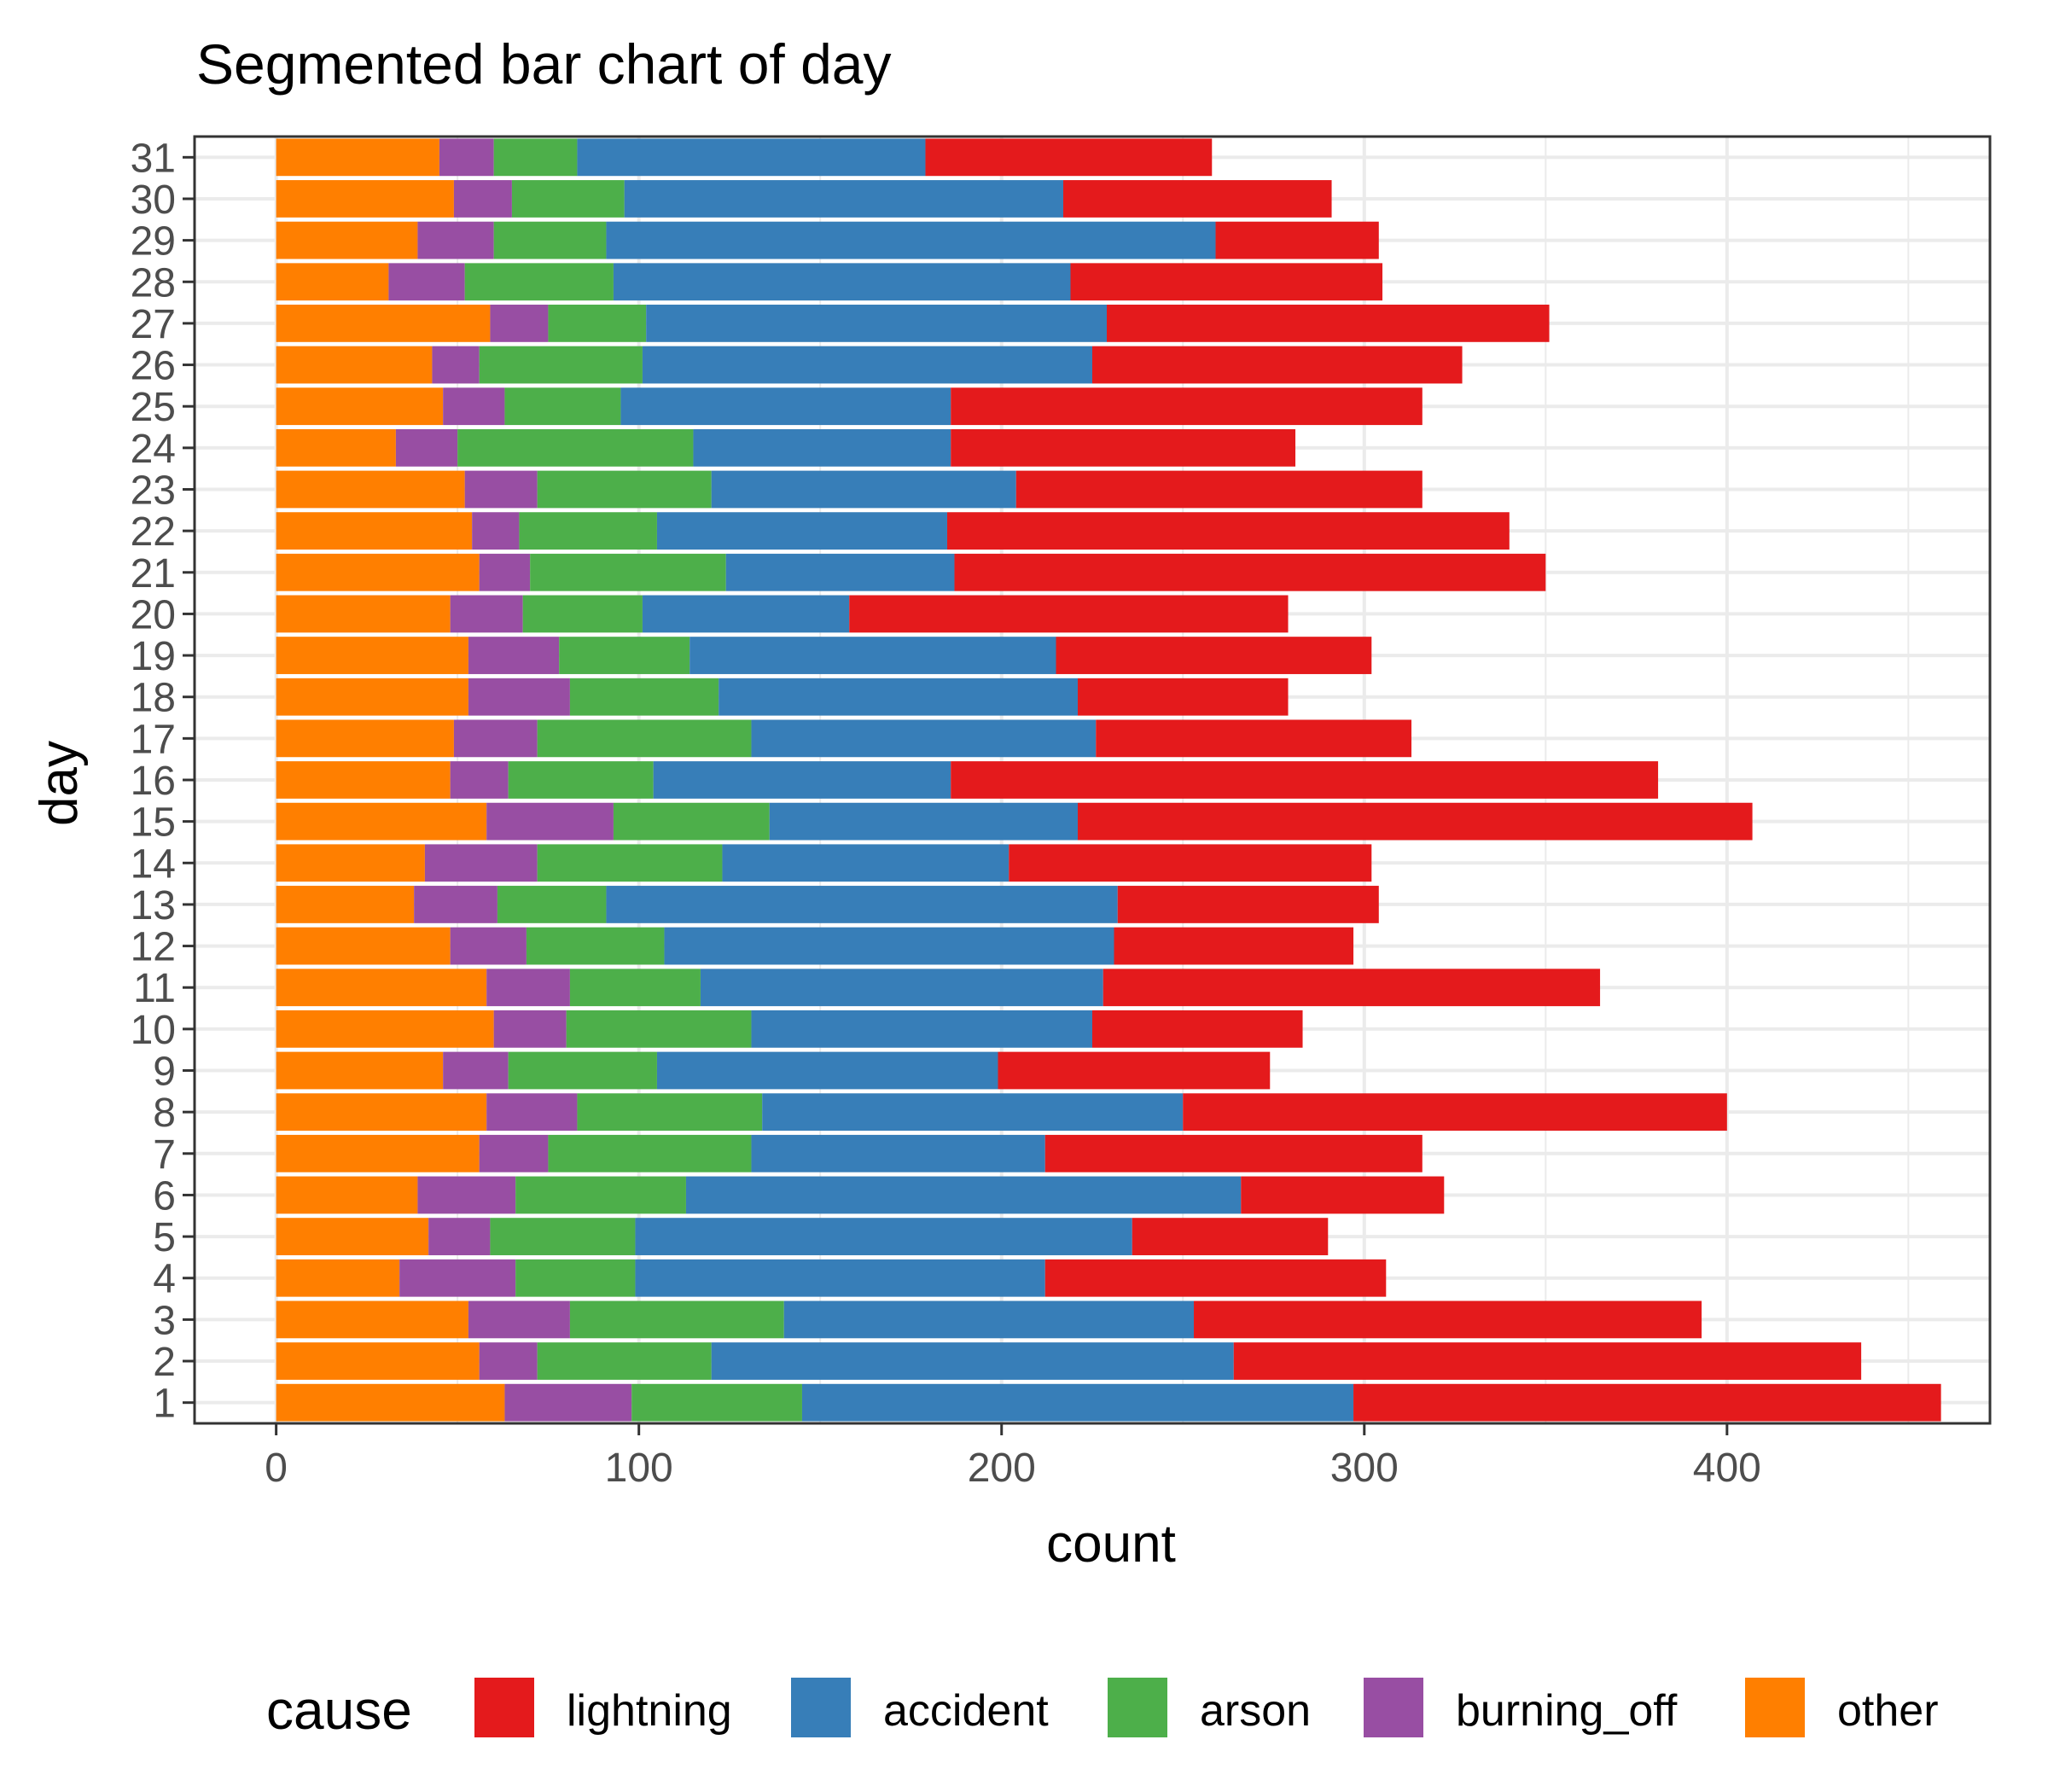 The height and width of the screenshot is (1792, 2048). Describe the element at coordinates (153, 532) in the screenshot. I see `y-tick-label: 22` at that location.